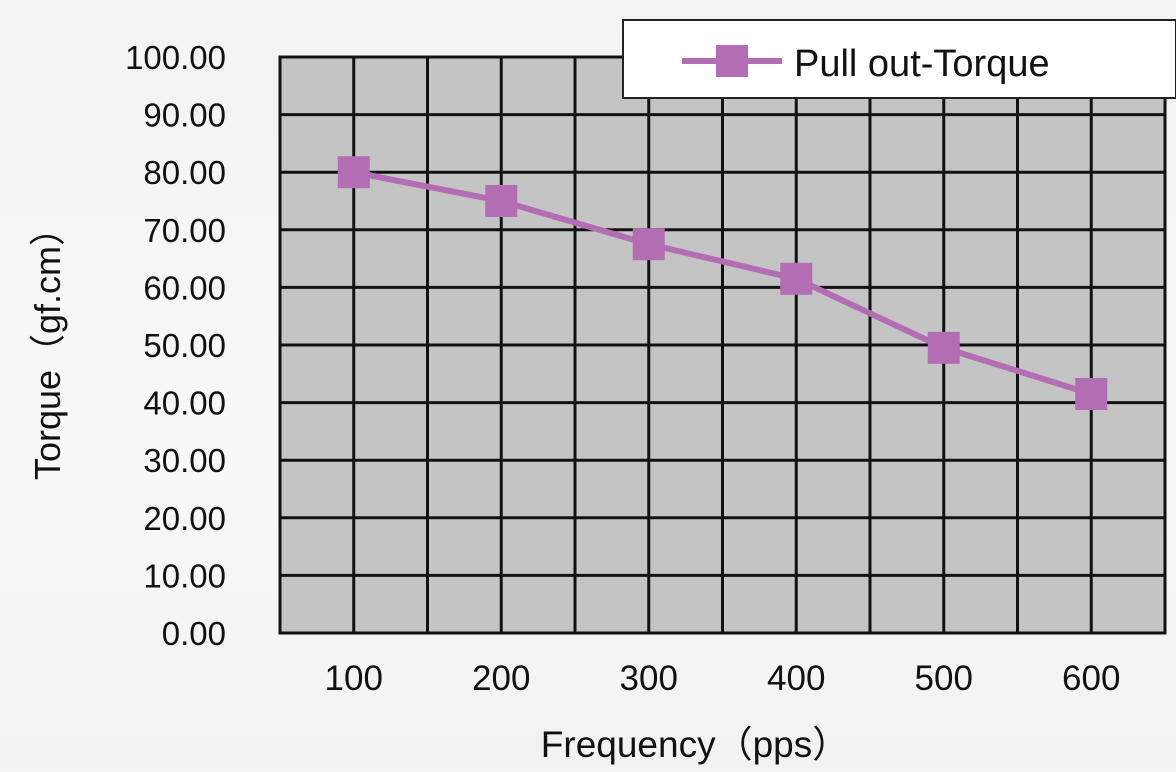  I want to click on legend-label: Pull out-Torque, so click(922, 64).